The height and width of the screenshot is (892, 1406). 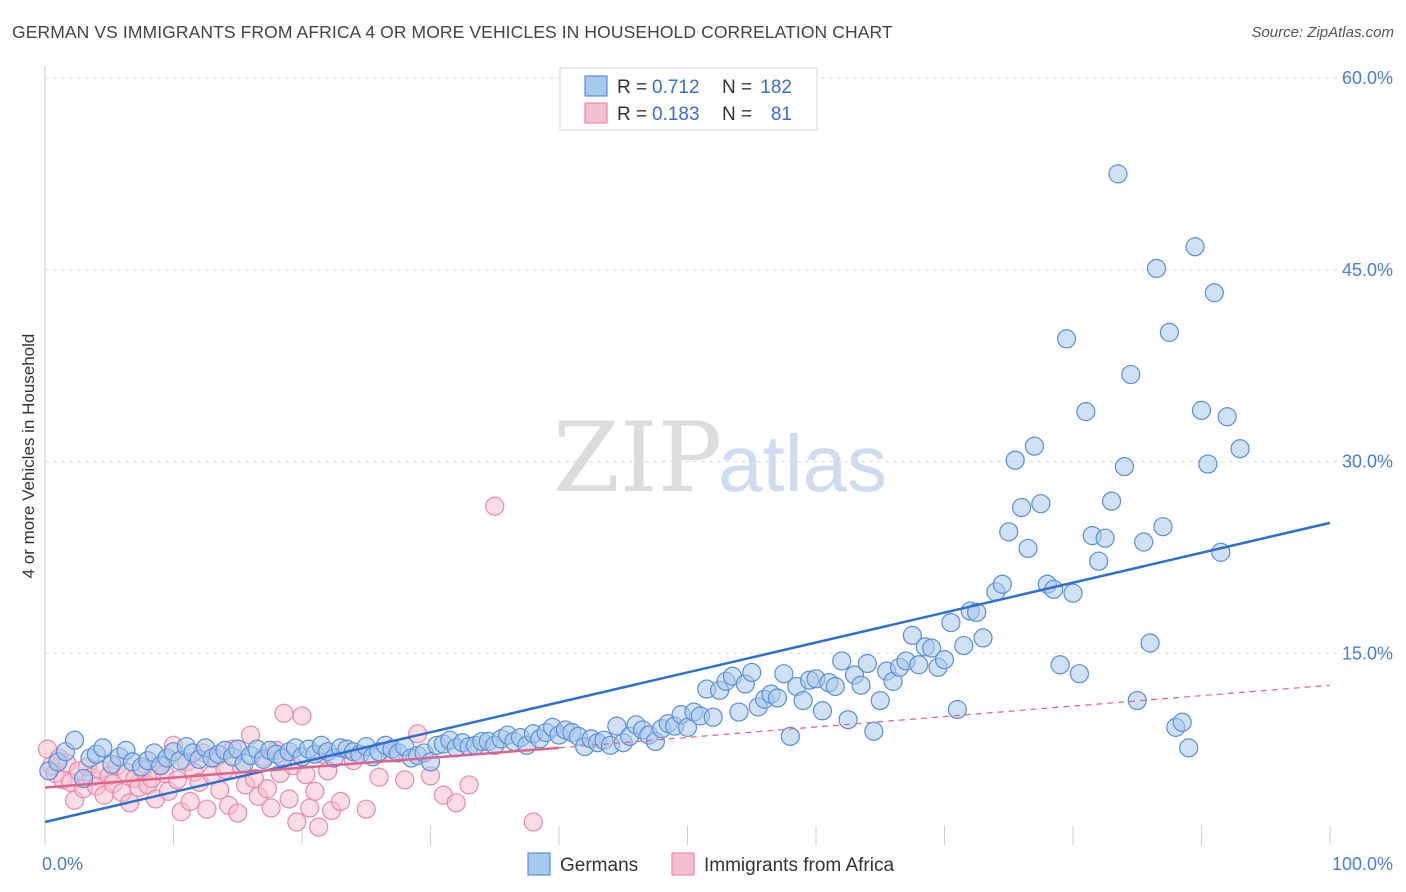 I want to click on legend-swatch-africa, so click(x=596, y=113).